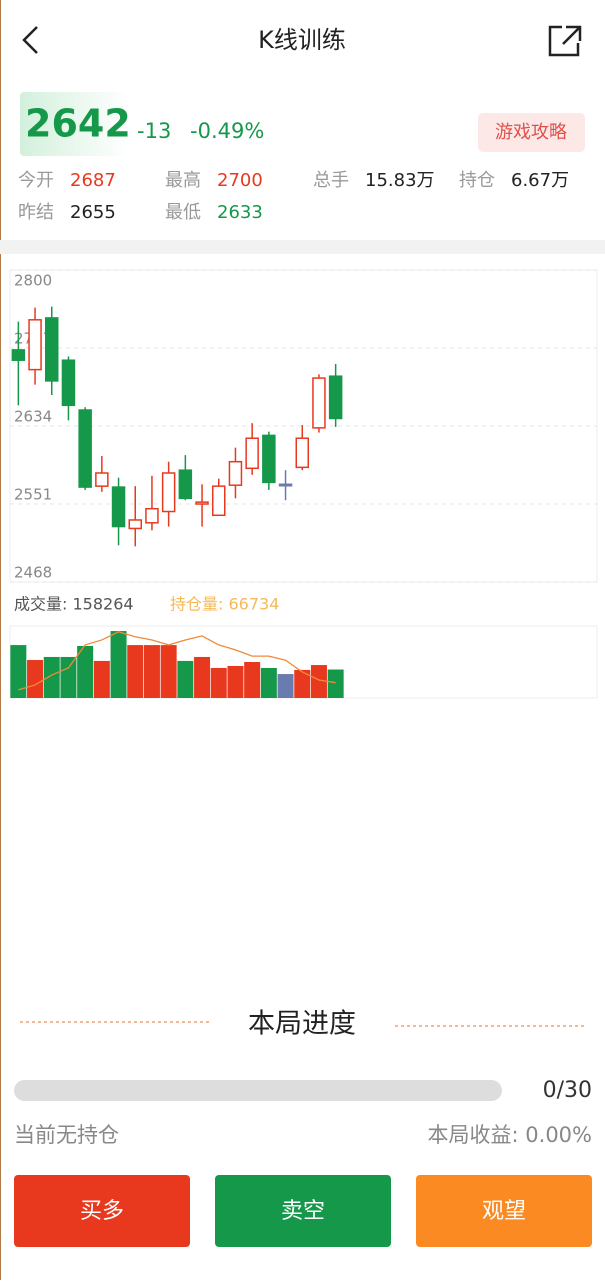  I want to click on sell-button, so click(303, 1211).